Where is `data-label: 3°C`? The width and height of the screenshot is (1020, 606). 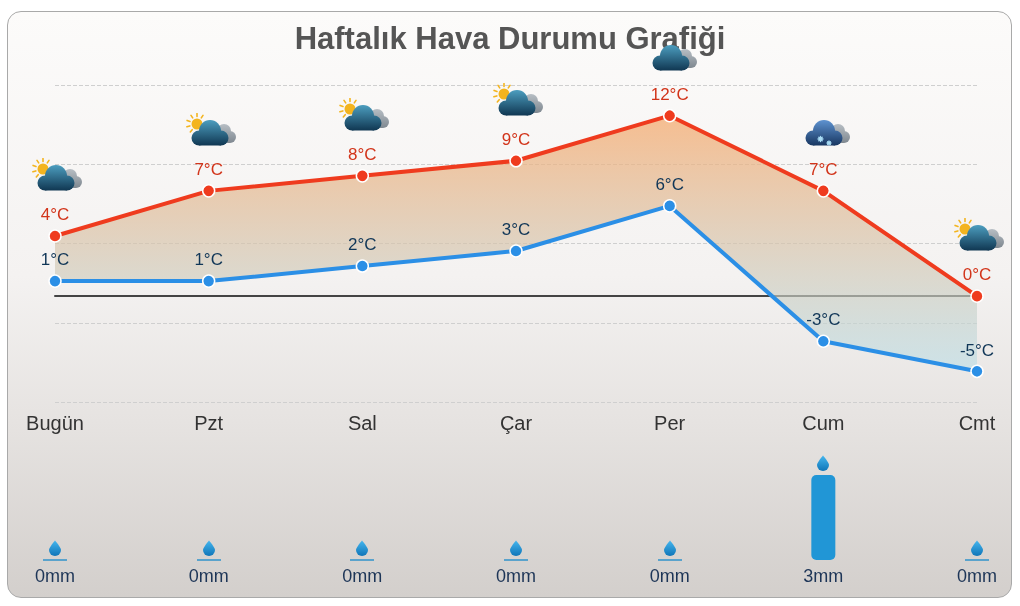 data-label: 3°C is located at coordinates (516, 230).